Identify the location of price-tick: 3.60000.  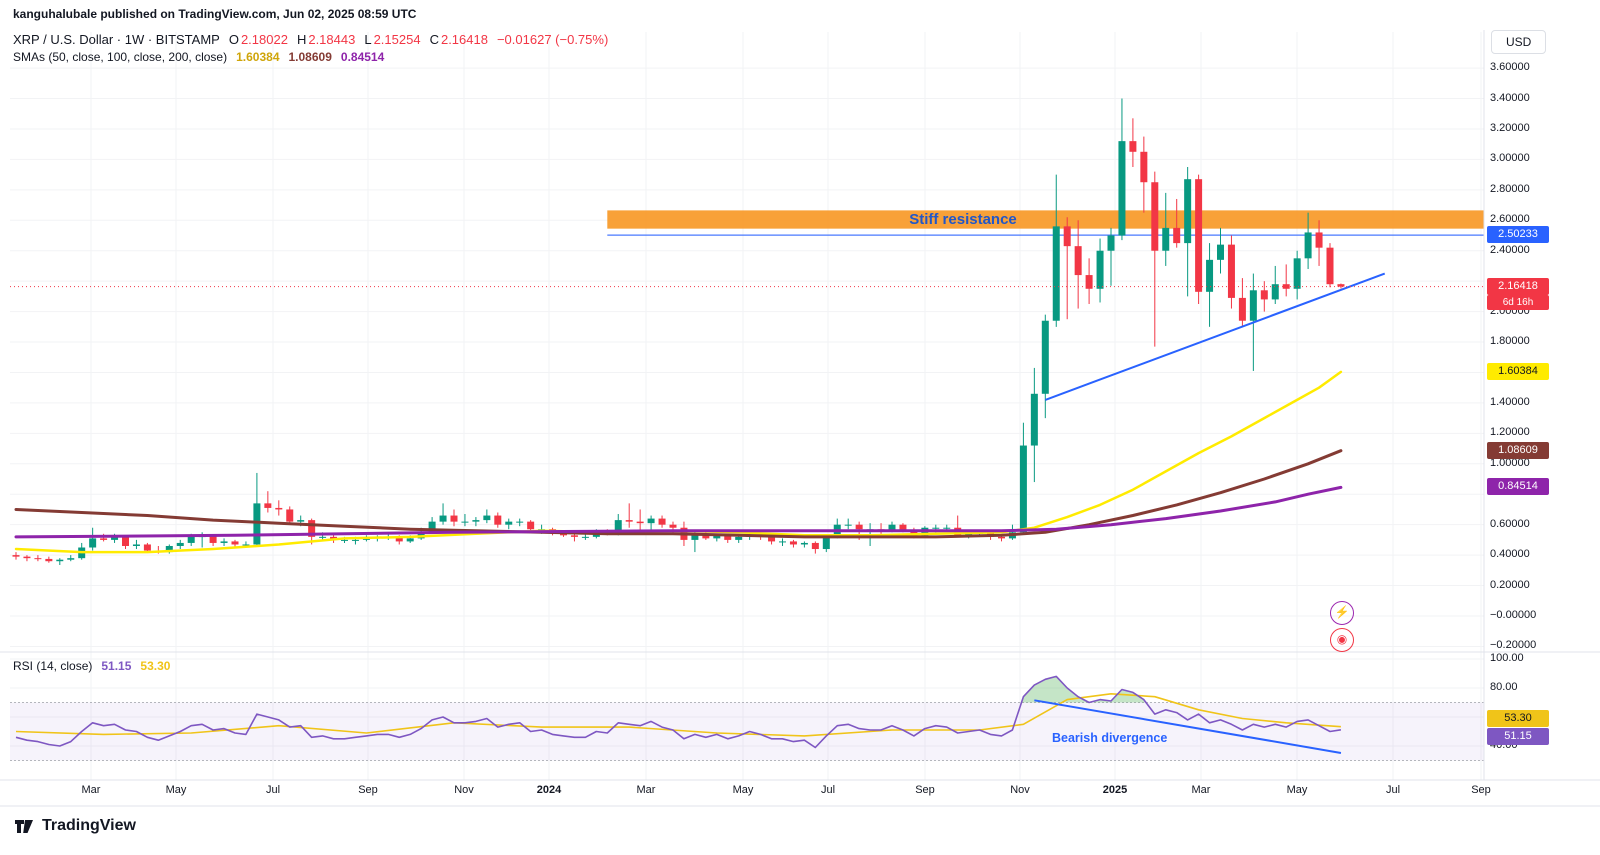
(1510, 67).